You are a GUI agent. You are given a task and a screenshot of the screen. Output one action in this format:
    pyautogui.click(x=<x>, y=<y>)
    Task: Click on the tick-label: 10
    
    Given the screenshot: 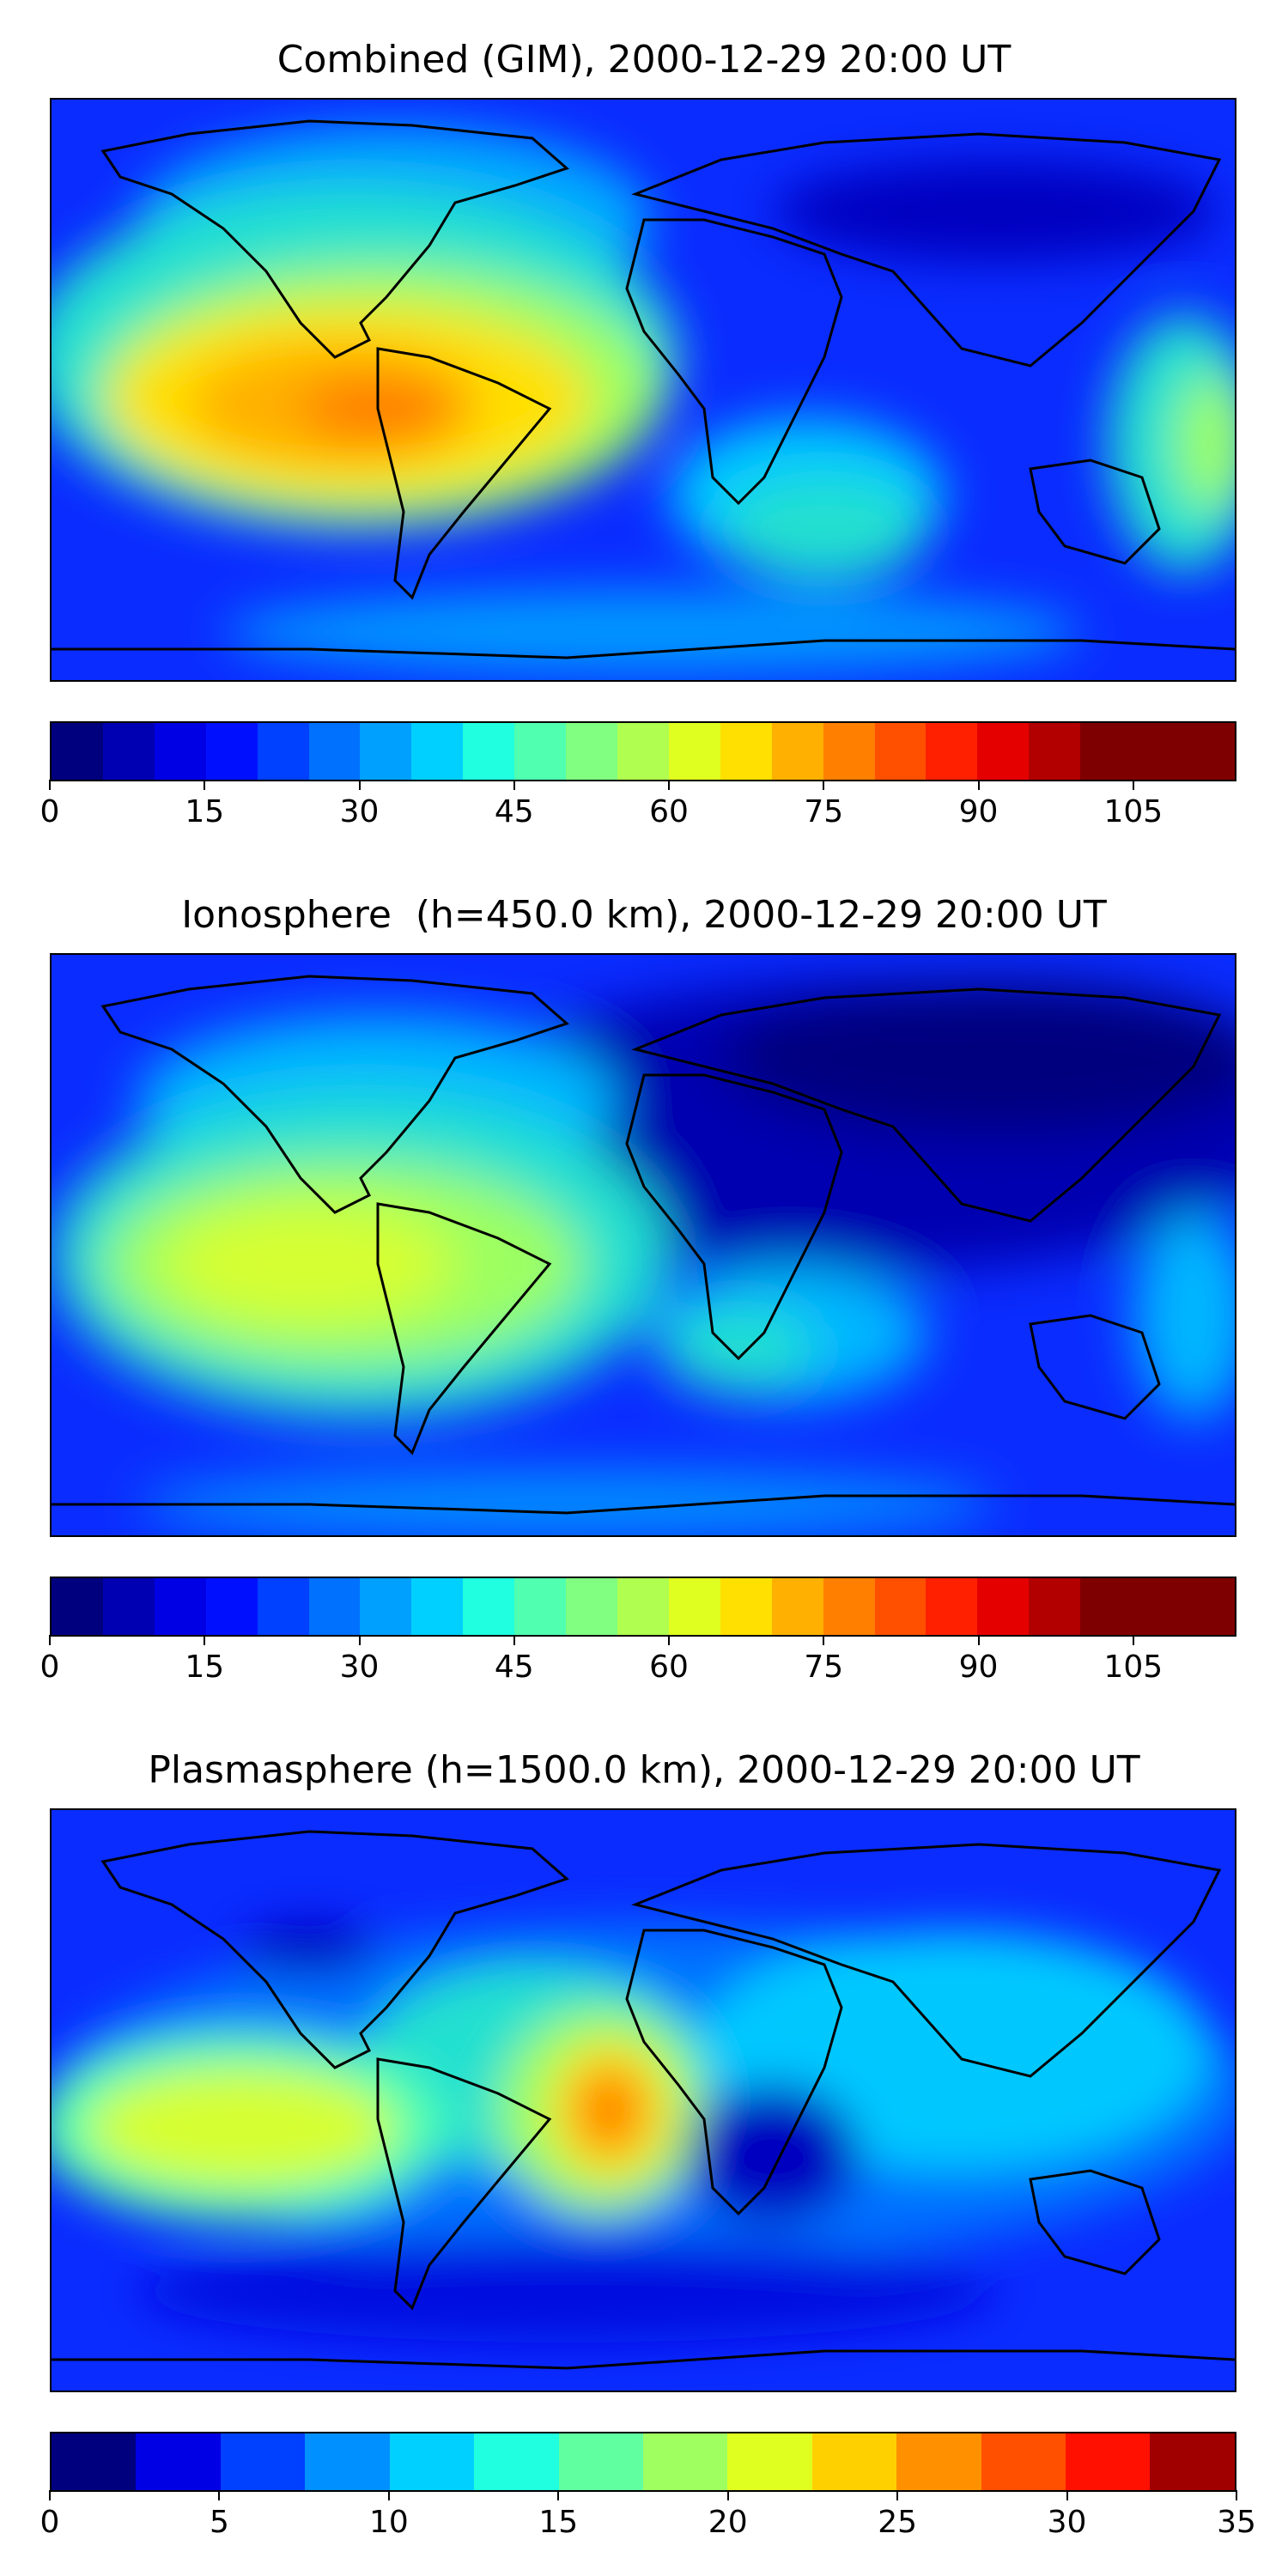 What is the action you would take?
    pyautogui.click(x=388, y=2522)
    